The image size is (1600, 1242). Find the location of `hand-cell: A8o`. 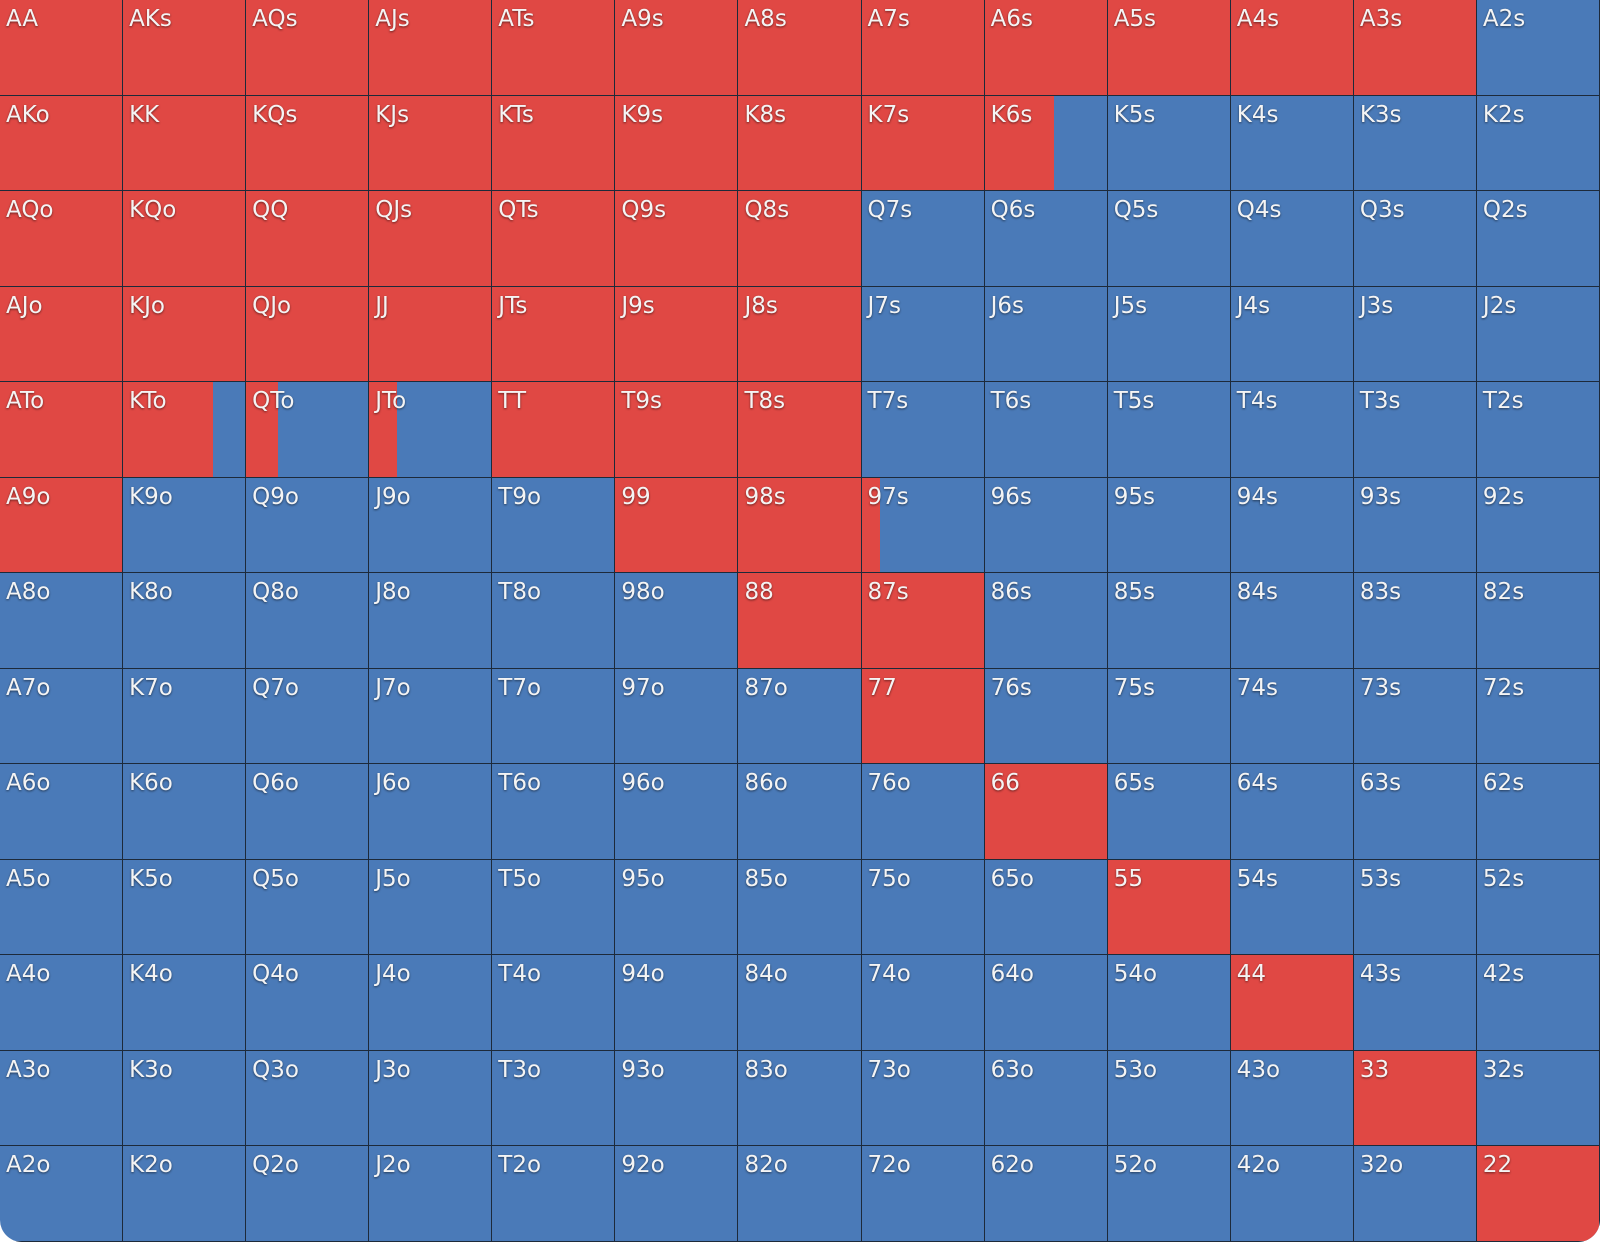

hand-cell: A8o is located at coordinates (62, 621).